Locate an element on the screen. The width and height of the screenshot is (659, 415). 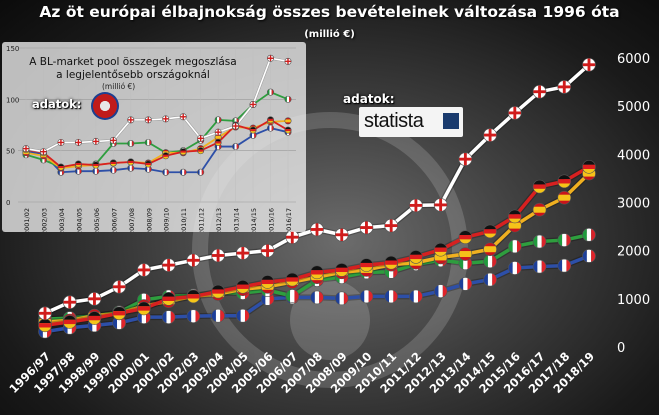
y-tick-label: 6000 is located at coordinates (633, 59).